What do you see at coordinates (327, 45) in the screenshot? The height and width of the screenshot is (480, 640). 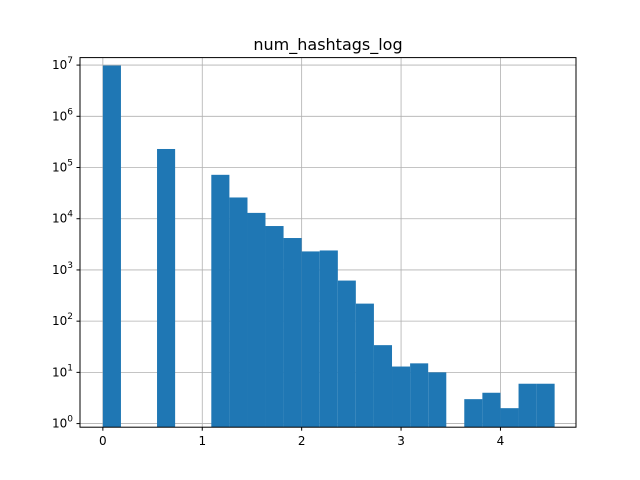 I see `chart-title: num_hashtags_log` at bounding box center [327, 45].